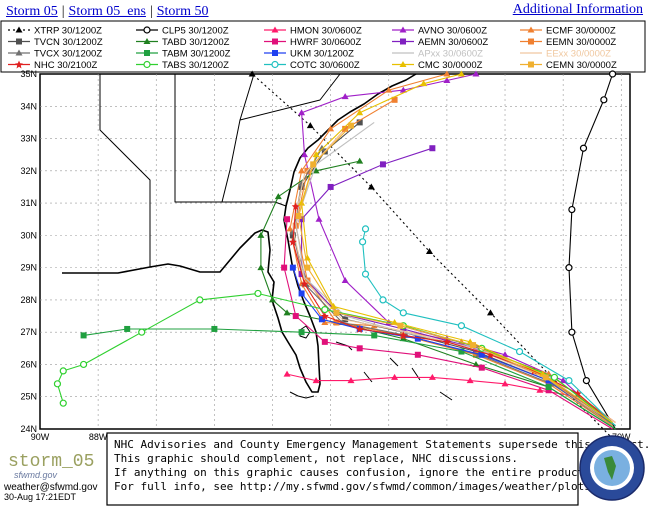 The width and height of the screenshot is (649, 509). Describe the element at coordinates (592, 251) in the screenshot. I see `track-line` at that location.